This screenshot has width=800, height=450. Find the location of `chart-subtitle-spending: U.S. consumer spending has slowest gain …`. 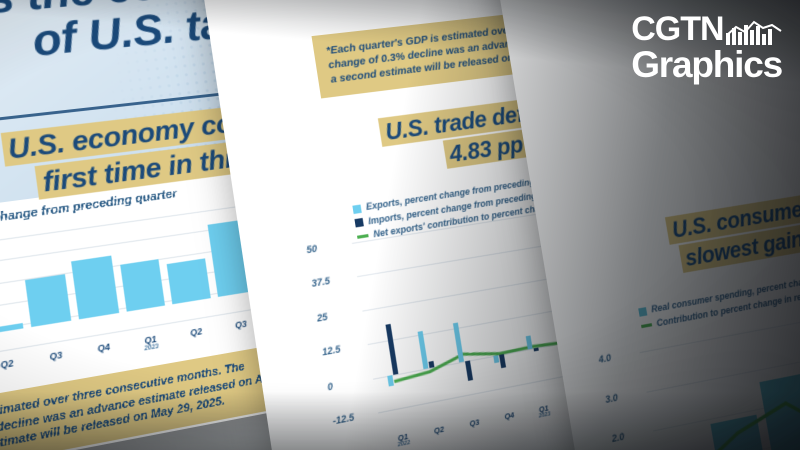

chart-subtitle-spending: U.S. consumer spending has slowest gain … is located at coordinates (704, 225).